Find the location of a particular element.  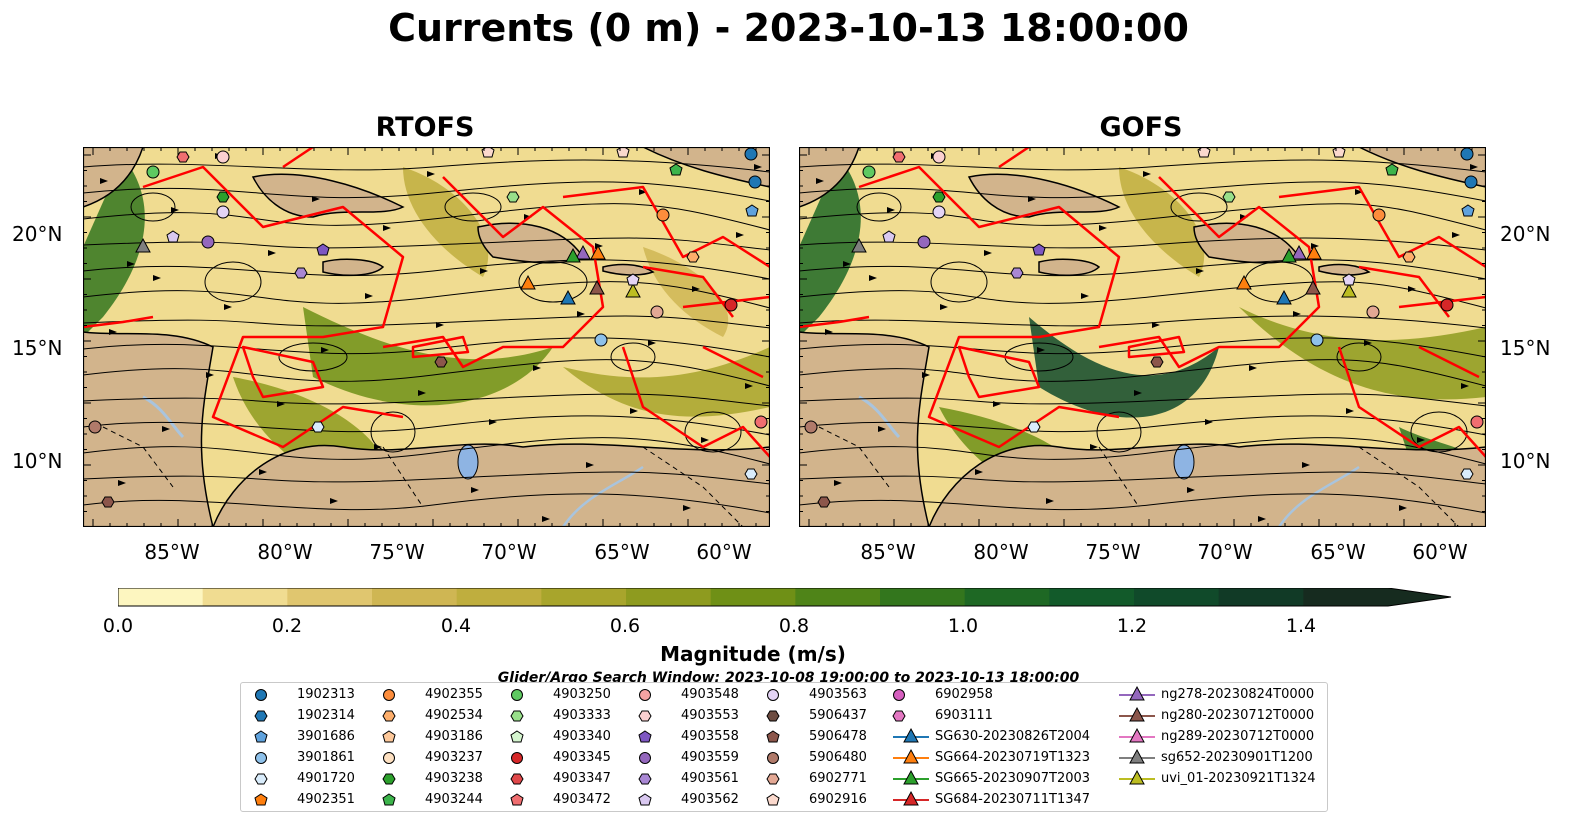

legend-label: 4902355 is located at coordinates (454, 694).